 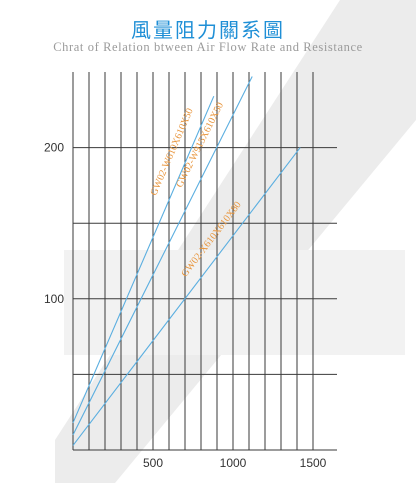 What do you see at coordinates (172, 152) in the screenshot?
I see `series-label-1: GW02-W610X610X50` at bounding box center [172, 152].